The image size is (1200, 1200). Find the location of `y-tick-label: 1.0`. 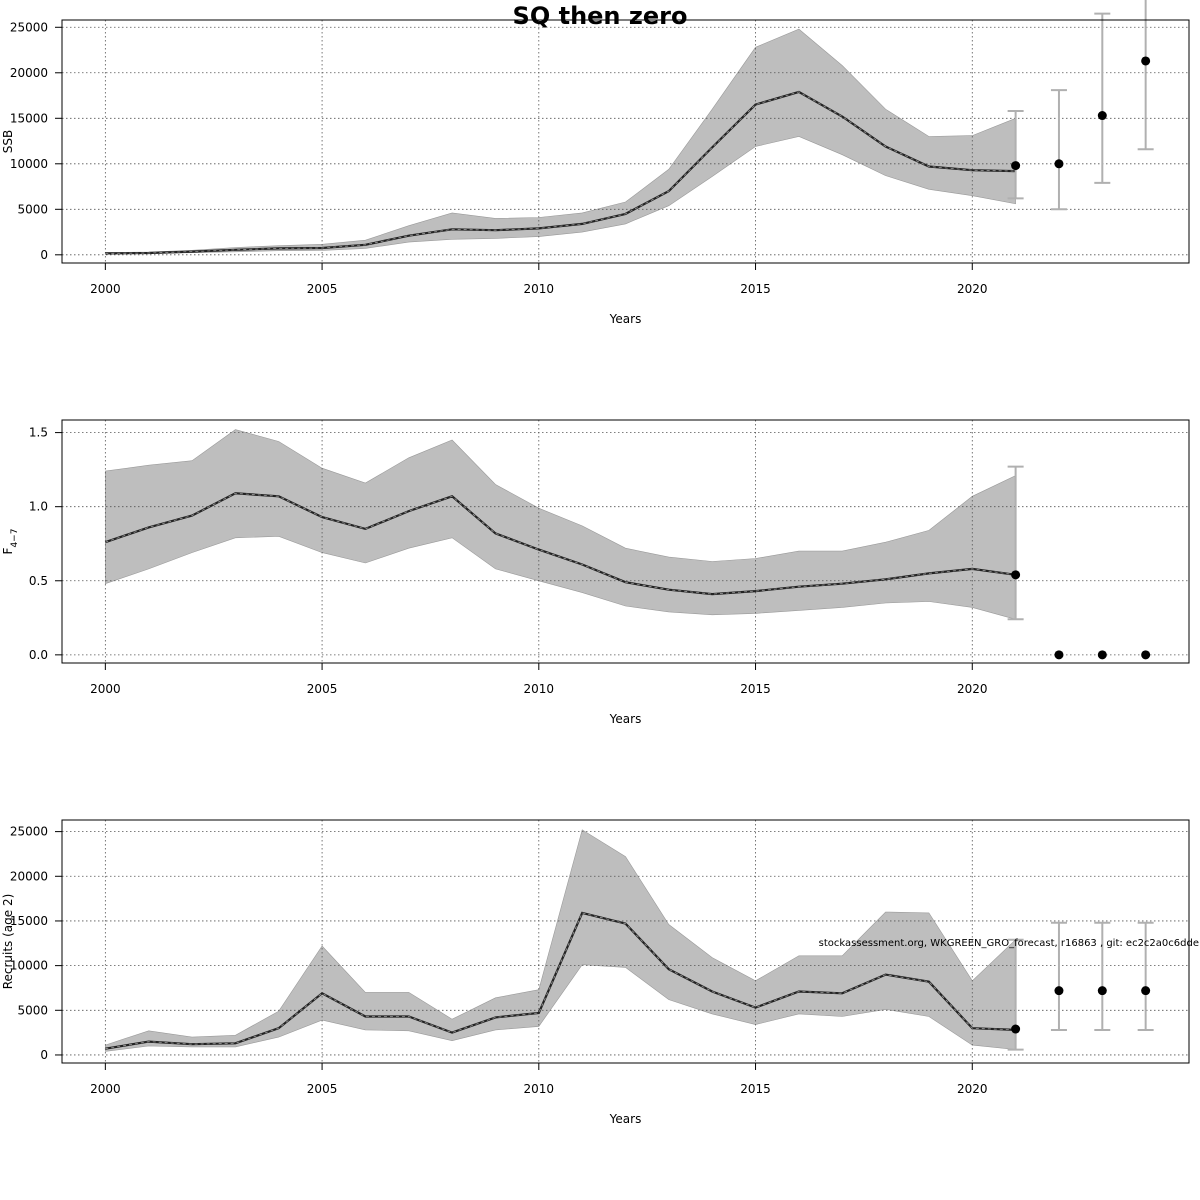

y-tick-label: 1.0 is located at coordinates (38, 507).